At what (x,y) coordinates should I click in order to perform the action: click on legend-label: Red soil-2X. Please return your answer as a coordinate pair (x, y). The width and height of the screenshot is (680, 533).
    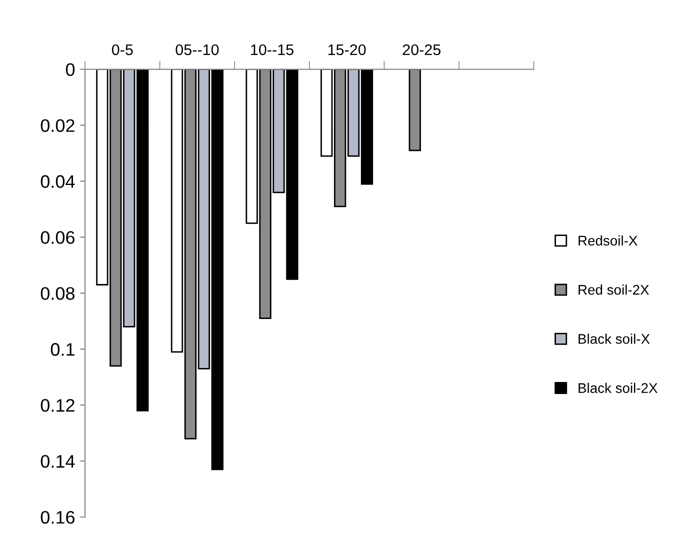
    Looking at the image, I should click on (613, 289).